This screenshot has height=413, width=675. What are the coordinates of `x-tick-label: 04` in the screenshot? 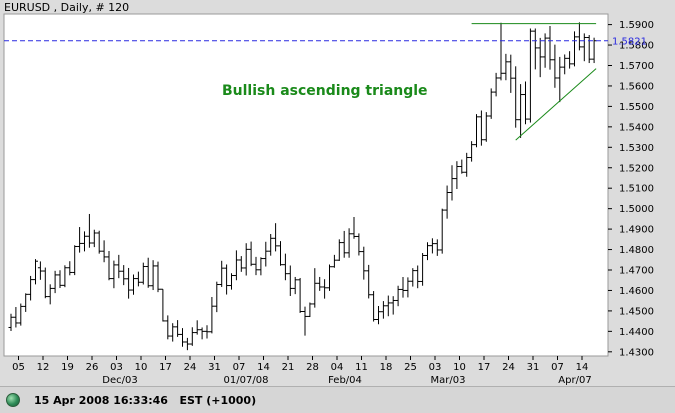 It's located at (337, 367).